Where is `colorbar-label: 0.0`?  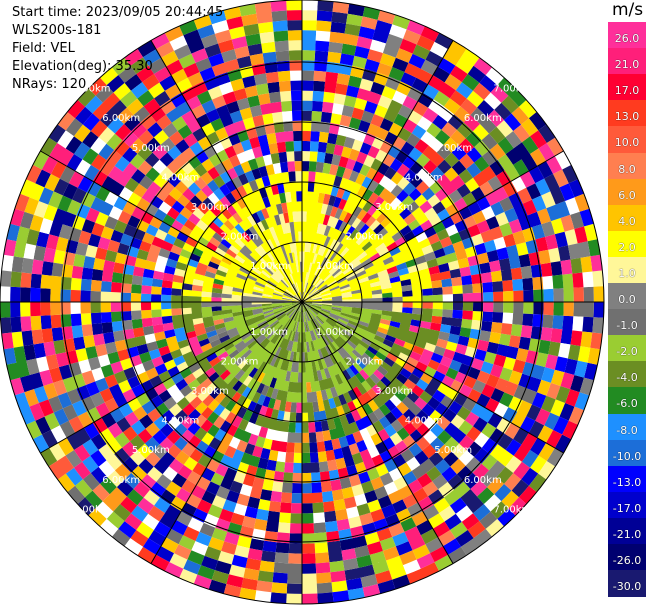 colorbar-label: 0.0 is located at coordinates (627, 299).